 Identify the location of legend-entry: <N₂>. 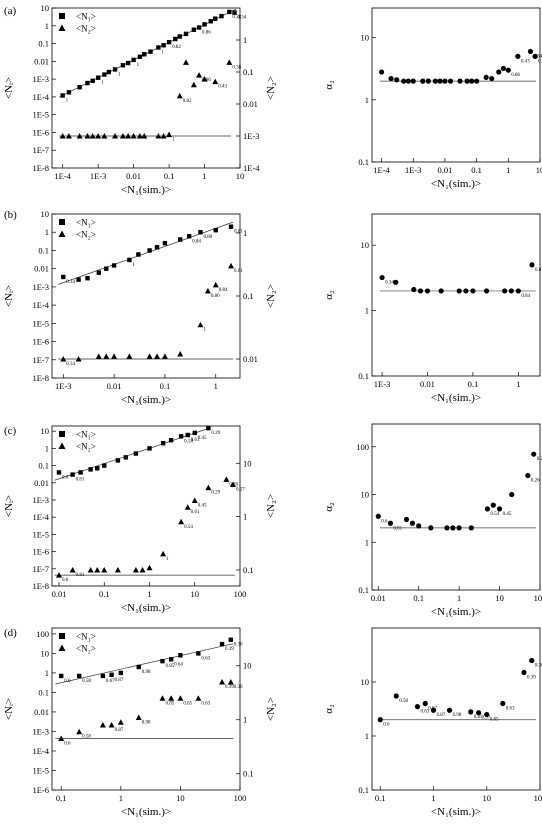
(86, 235).